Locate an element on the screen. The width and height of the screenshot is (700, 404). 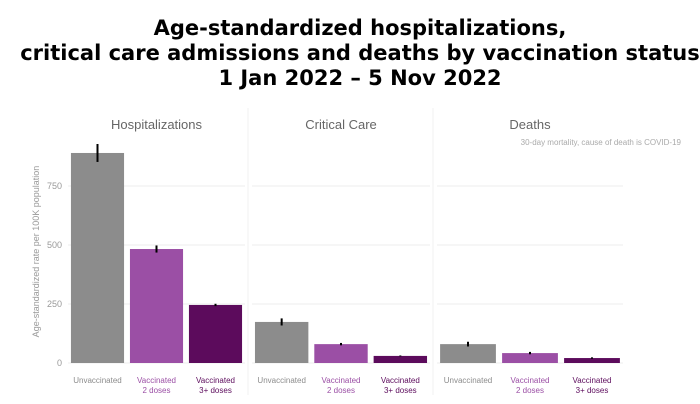
panel-title: Critical Care is located at coordinates (341, 124).